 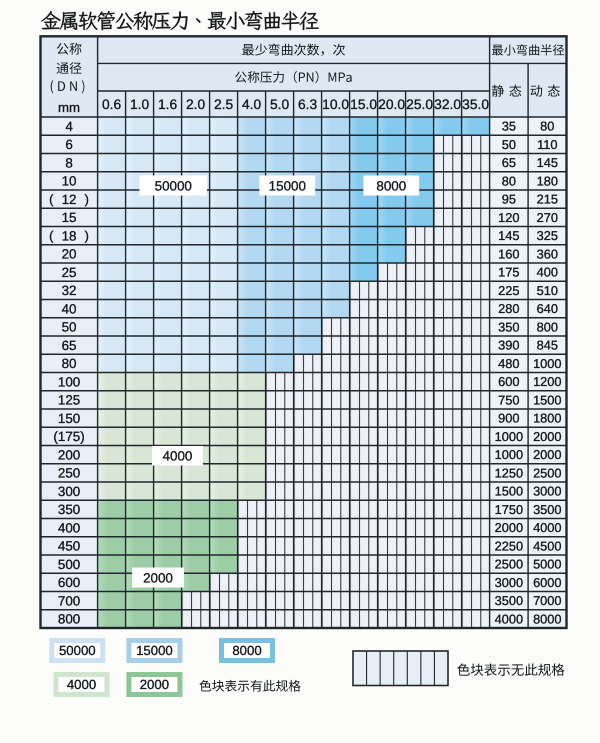 I want to click on svg-text: 35, so click(x=509, y=126).